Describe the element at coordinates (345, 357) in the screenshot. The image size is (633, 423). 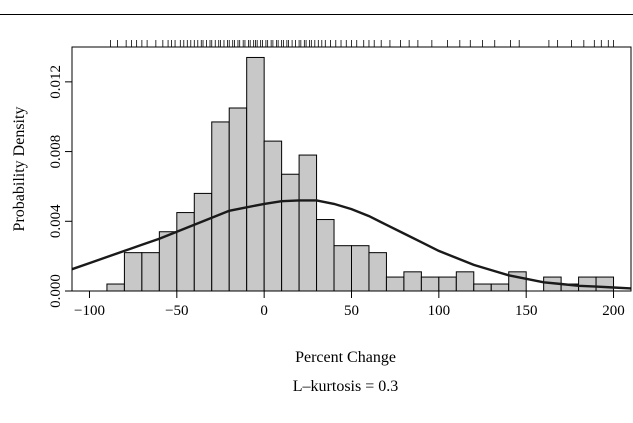
I see `x-axis-label: Percent Change` at that location.